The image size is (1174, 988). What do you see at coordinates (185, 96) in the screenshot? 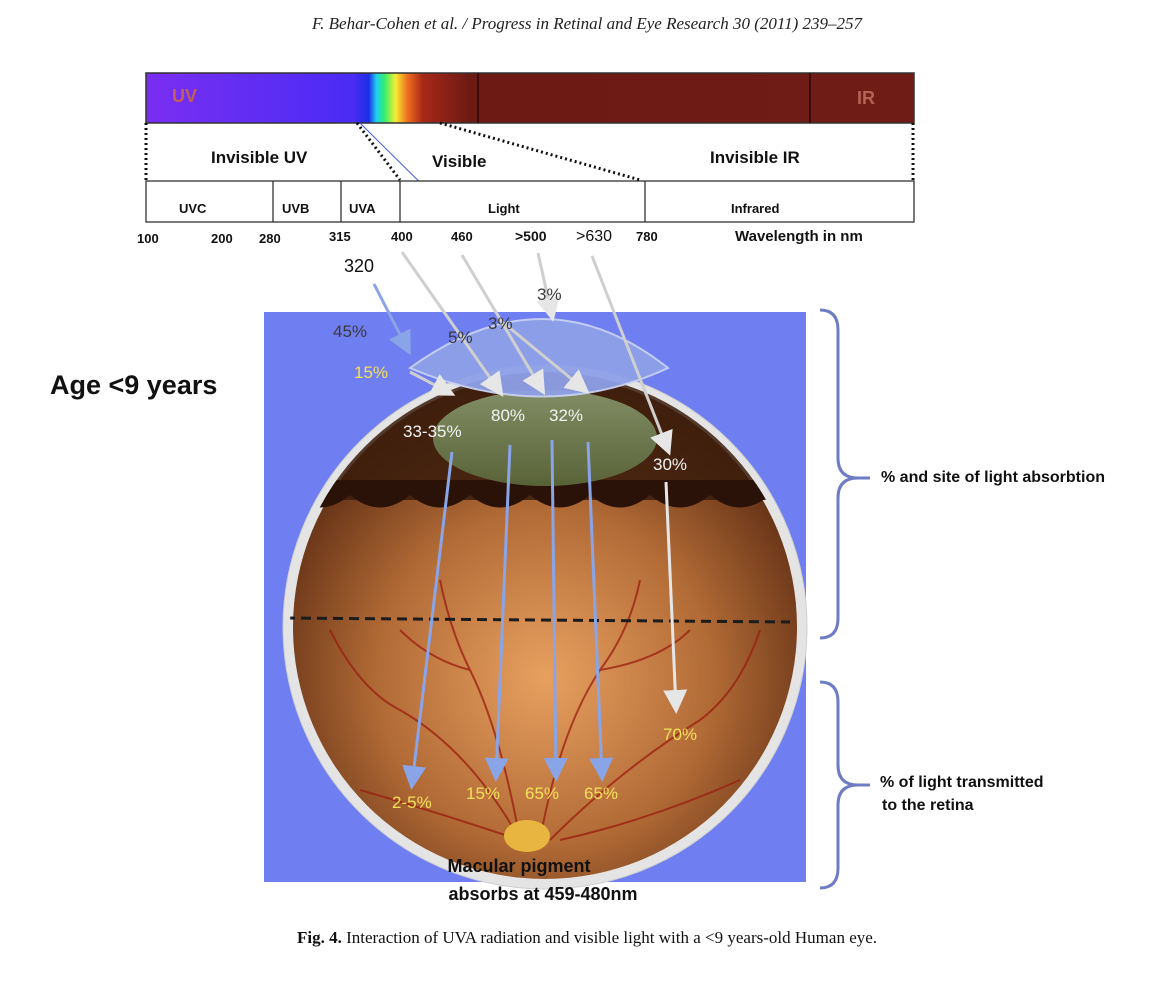
I see `uv-spectrum-label: UV` at bounding box center [185, 96].